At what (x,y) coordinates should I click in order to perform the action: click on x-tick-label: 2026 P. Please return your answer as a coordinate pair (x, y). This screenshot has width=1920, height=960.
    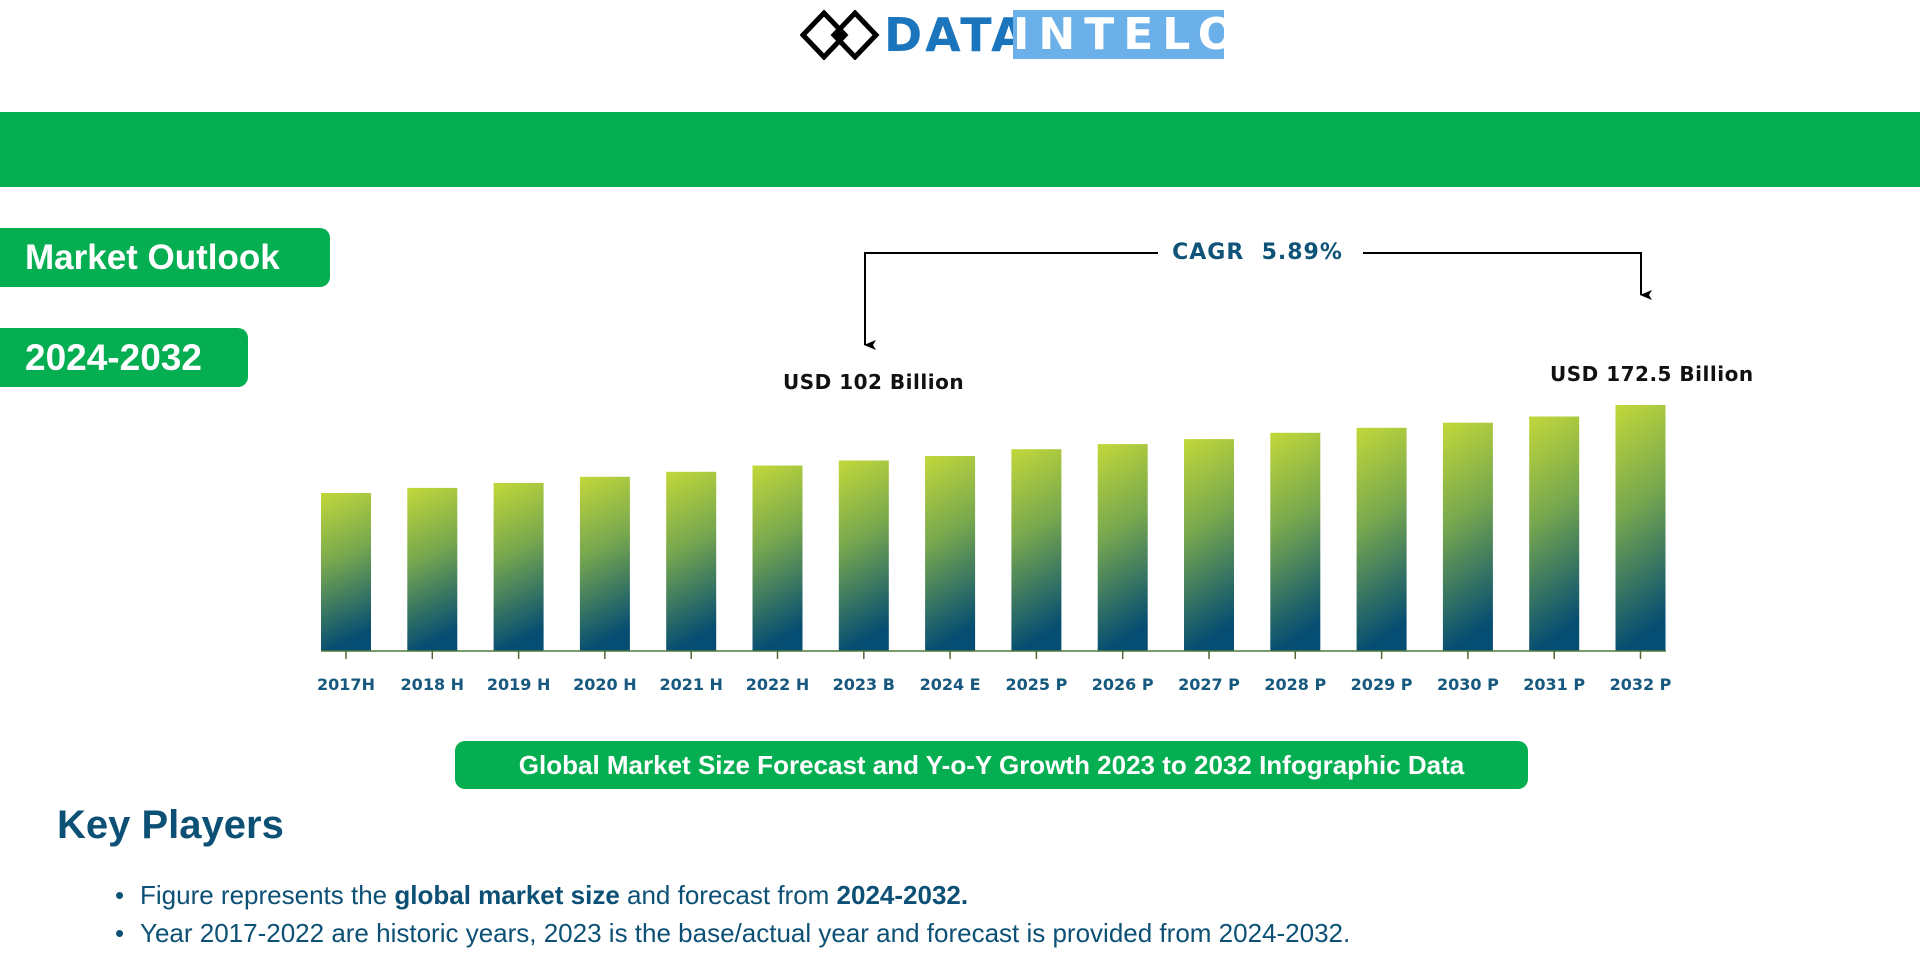
    Looking at the image, I should click on (1123, 684).